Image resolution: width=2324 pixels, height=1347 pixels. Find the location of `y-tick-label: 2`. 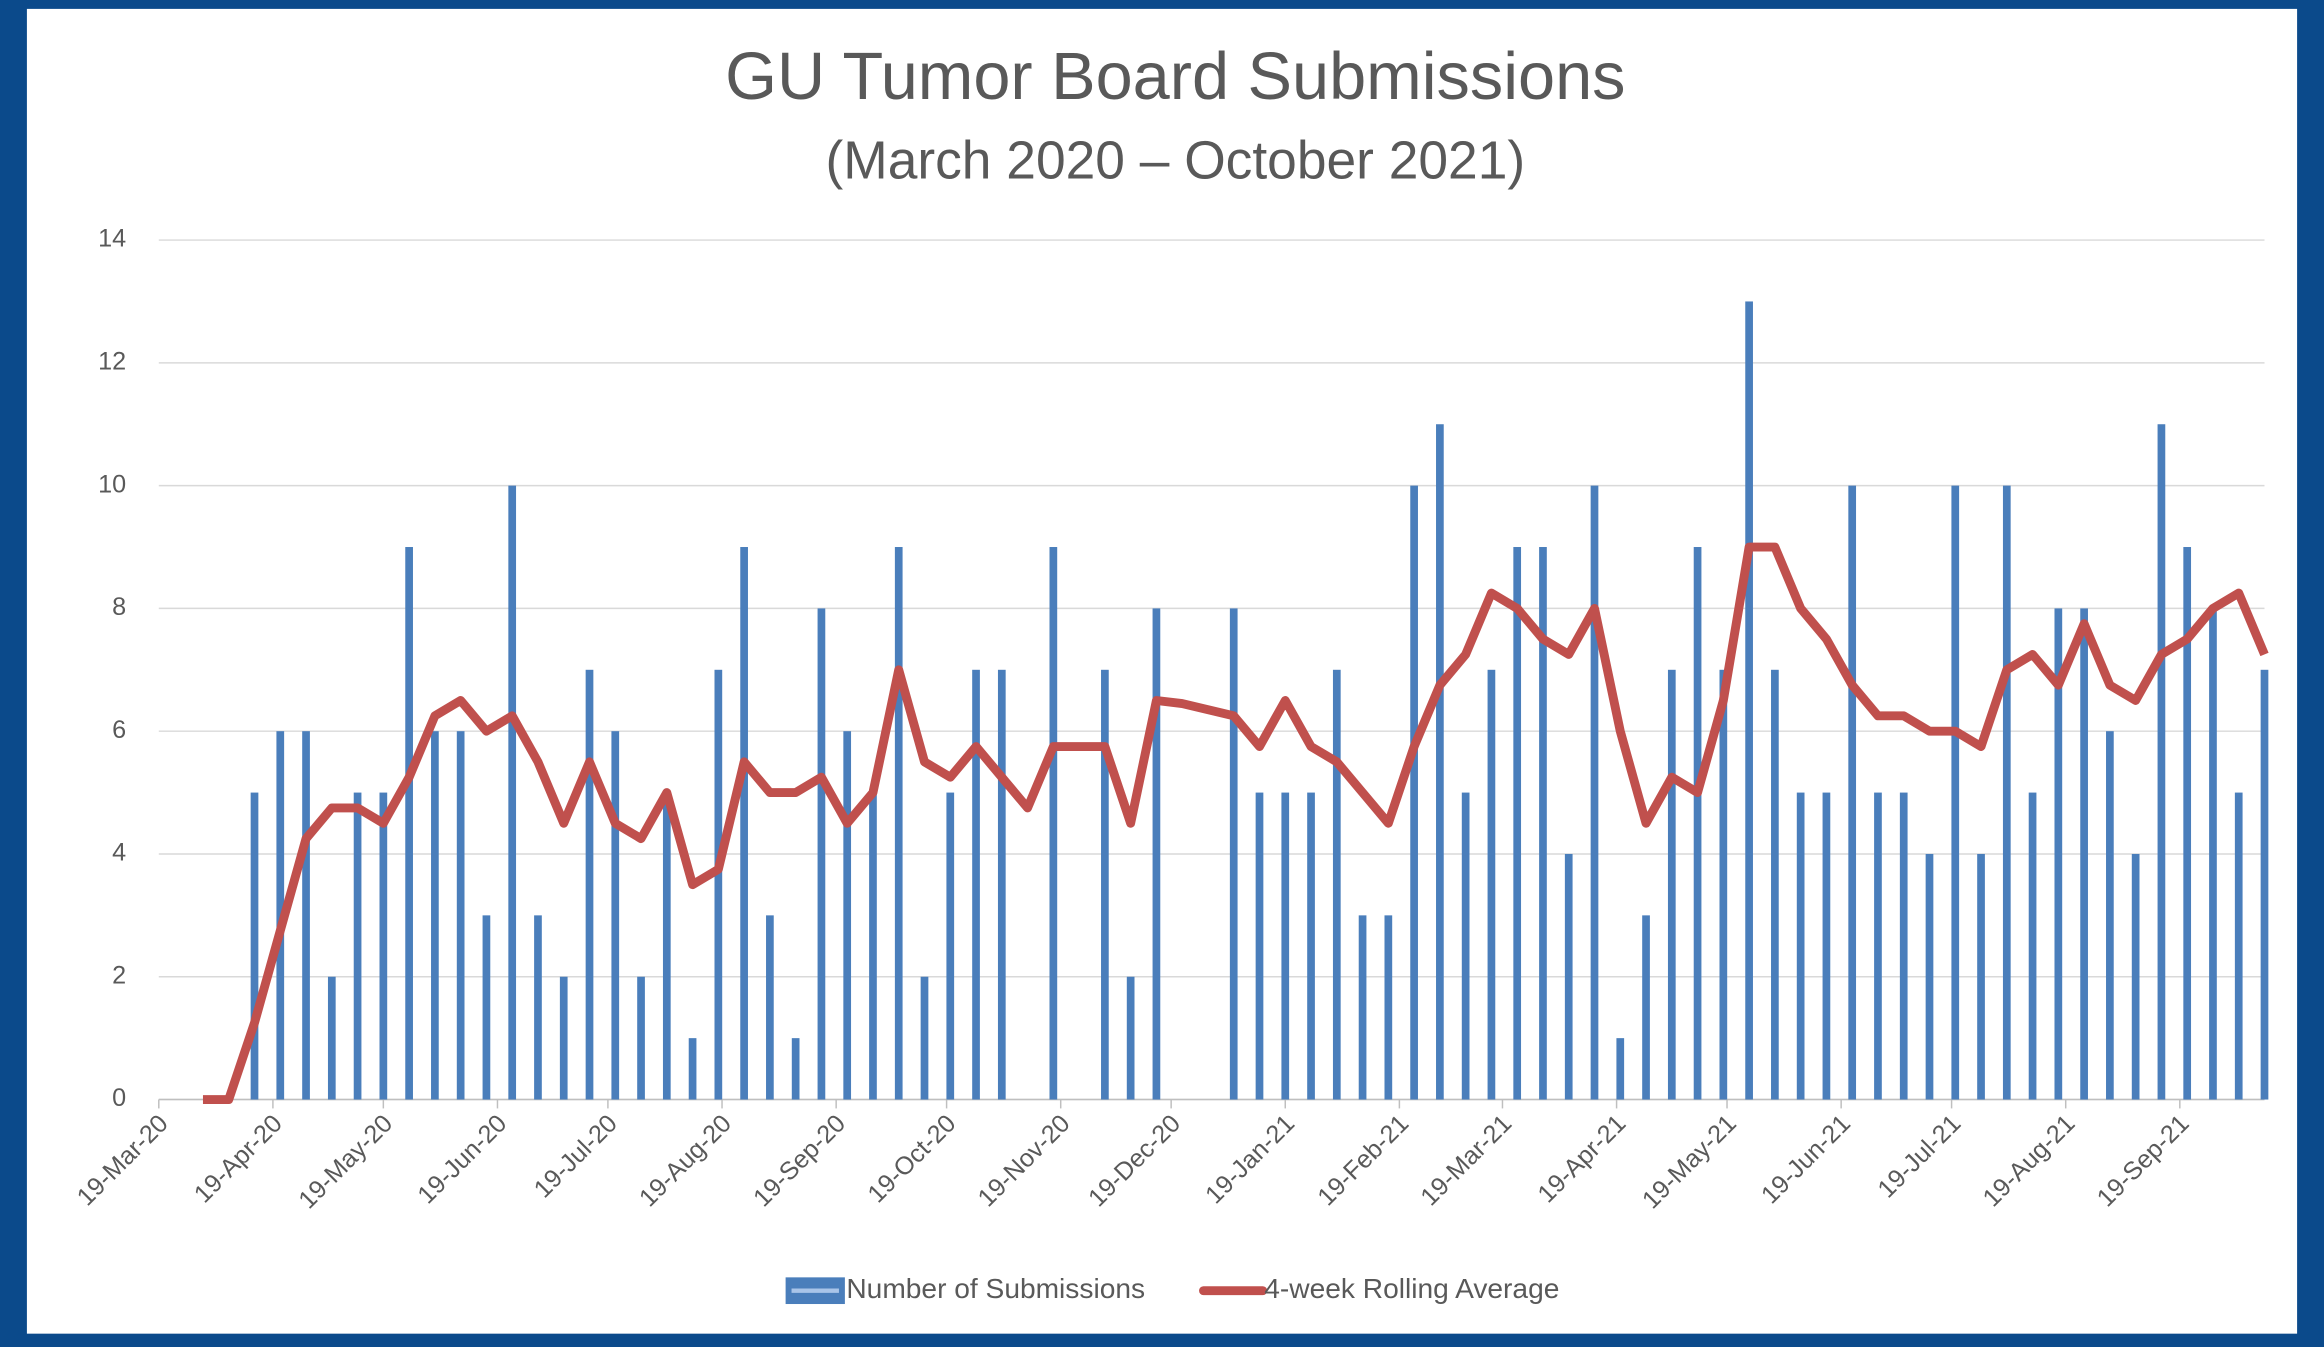

y-tick-label: 2 is located at coordinates (119, 975).